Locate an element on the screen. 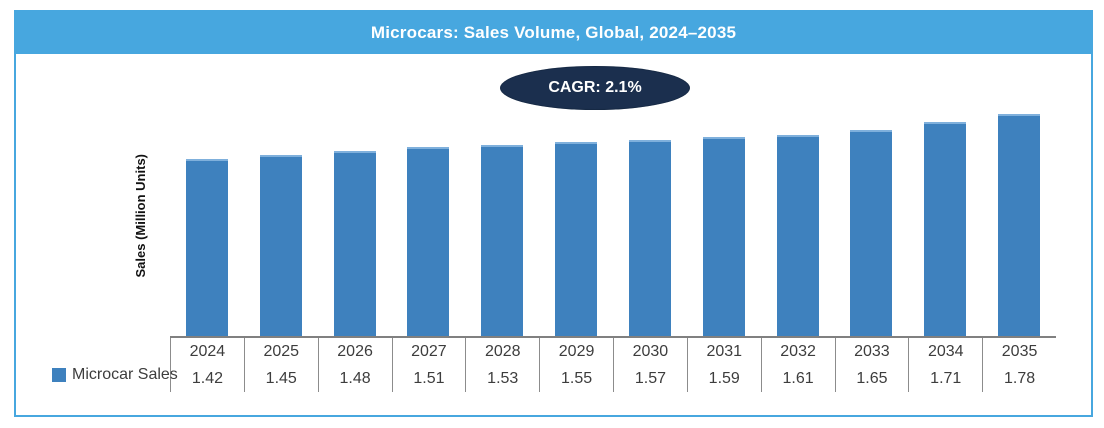  bar-2028 is located at coordinates (502, 240).